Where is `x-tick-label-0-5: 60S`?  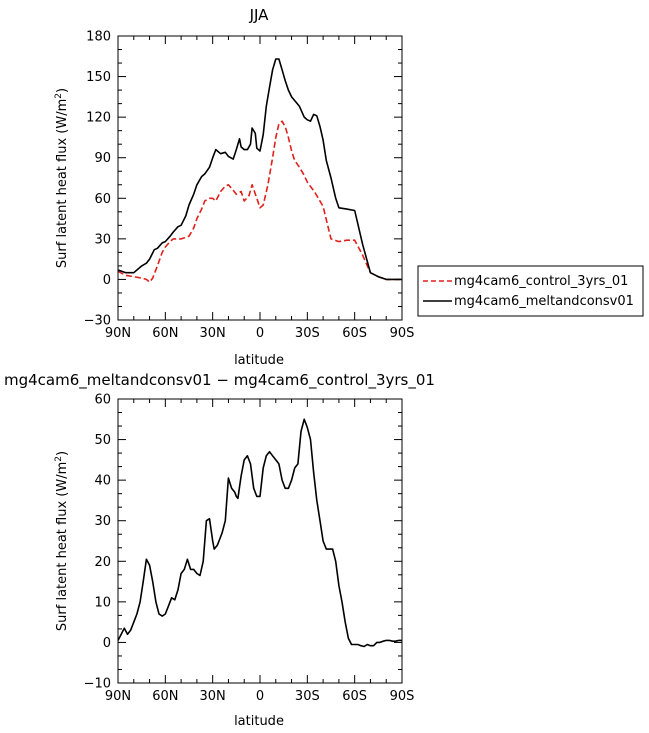 x-tick-label-0-5: 60S is located at coordinates (354, 333).